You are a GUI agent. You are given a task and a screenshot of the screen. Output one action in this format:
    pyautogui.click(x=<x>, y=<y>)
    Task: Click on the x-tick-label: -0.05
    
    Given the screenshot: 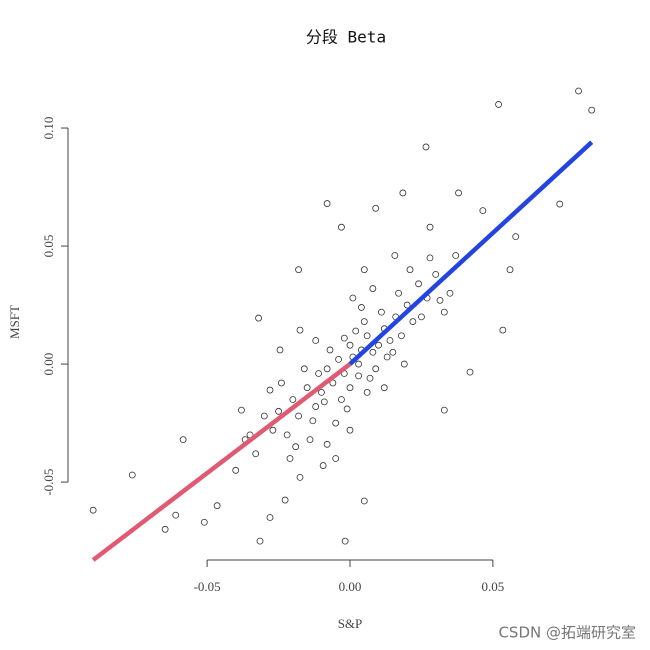 What is the action you would take?
    pyautogui.click(x=207, y=586)
    